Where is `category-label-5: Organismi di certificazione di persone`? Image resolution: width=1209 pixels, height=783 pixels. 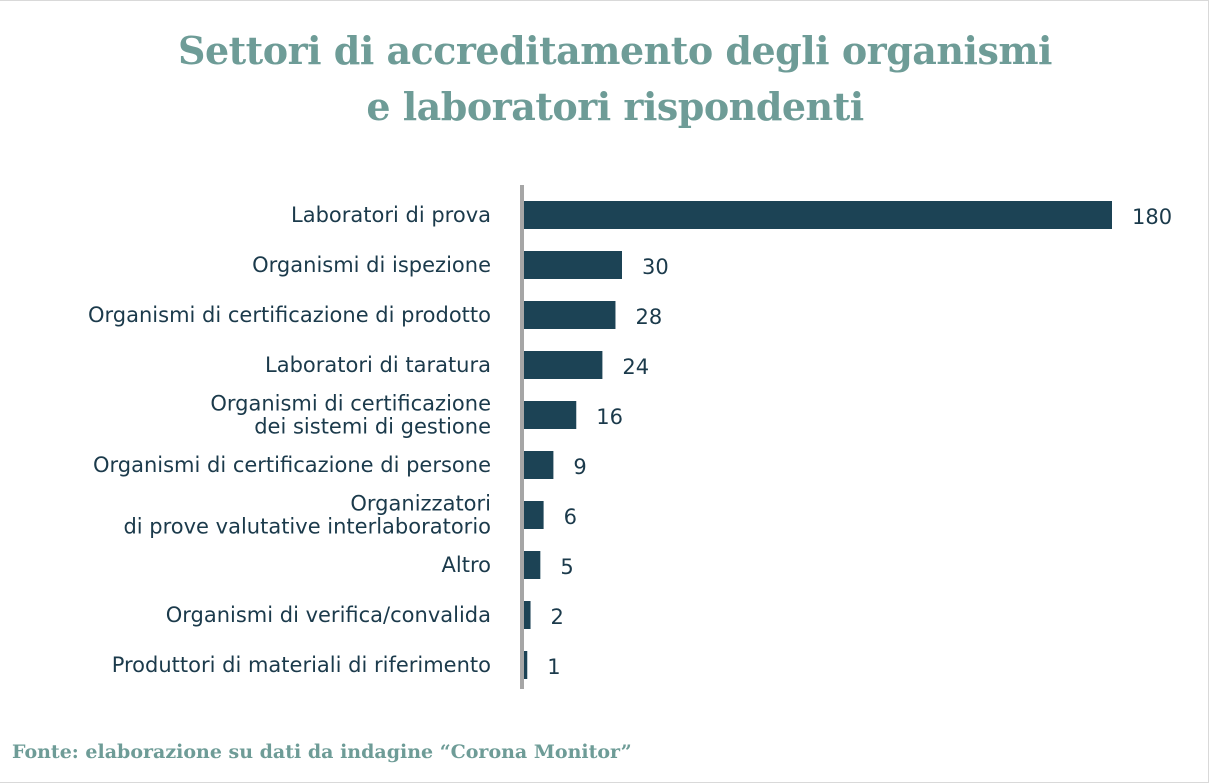 category-label-5: Organismi di certificazione di persone is located at coordinates (292, 465).